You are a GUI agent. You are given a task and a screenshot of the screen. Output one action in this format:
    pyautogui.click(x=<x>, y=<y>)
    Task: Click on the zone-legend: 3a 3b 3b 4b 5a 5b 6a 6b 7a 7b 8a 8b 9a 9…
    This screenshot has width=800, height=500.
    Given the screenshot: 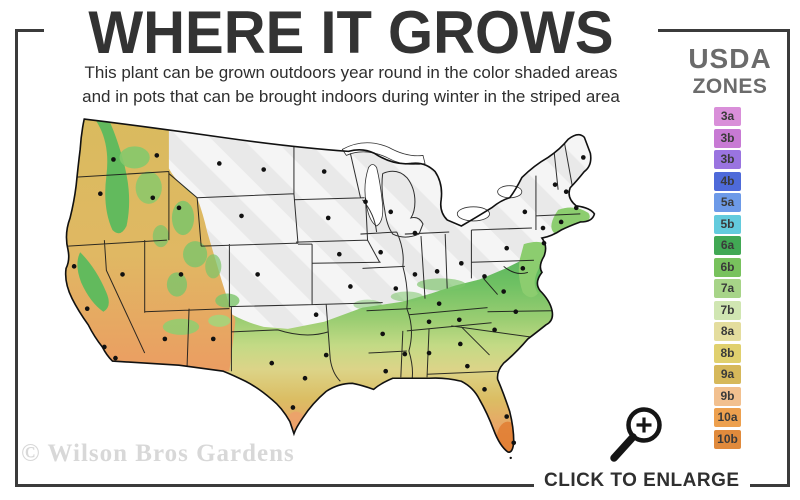 What is the action you would take?
    pyautogui.click(x=728, y=279)
    